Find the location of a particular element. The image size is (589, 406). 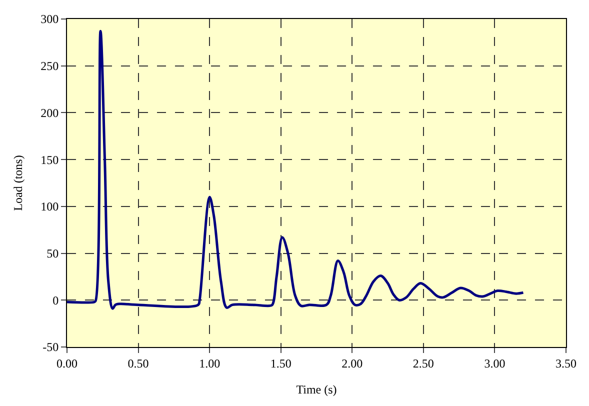

y-tick-label: 200 is located at coordinates (49, 113).